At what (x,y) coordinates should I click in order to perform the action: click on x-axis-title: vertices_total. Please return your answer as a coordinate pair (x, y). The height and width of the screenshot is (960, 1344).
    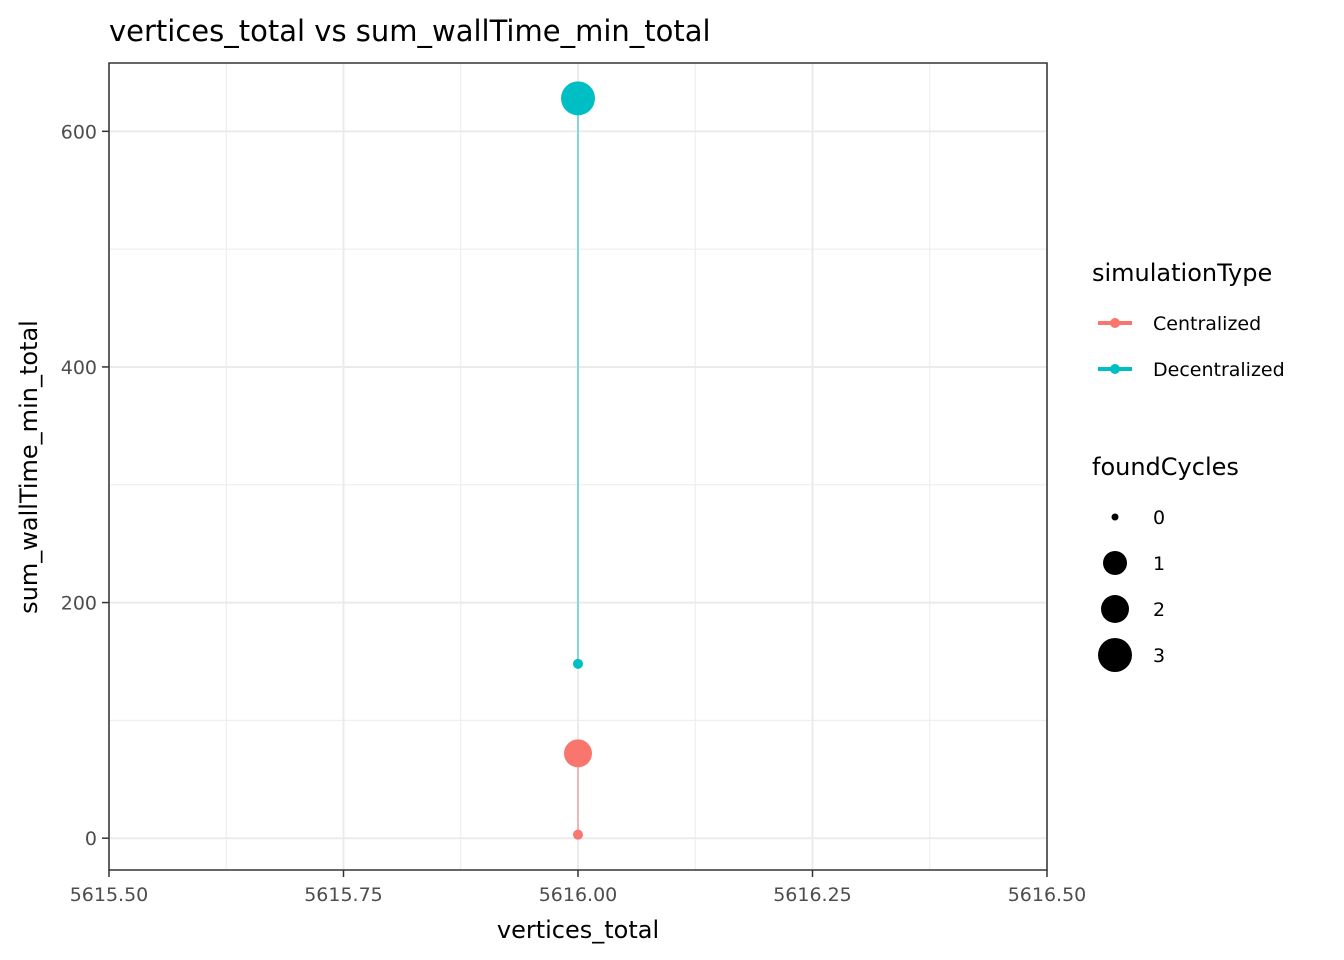
    Looking at the image, I should click on (578, 930).